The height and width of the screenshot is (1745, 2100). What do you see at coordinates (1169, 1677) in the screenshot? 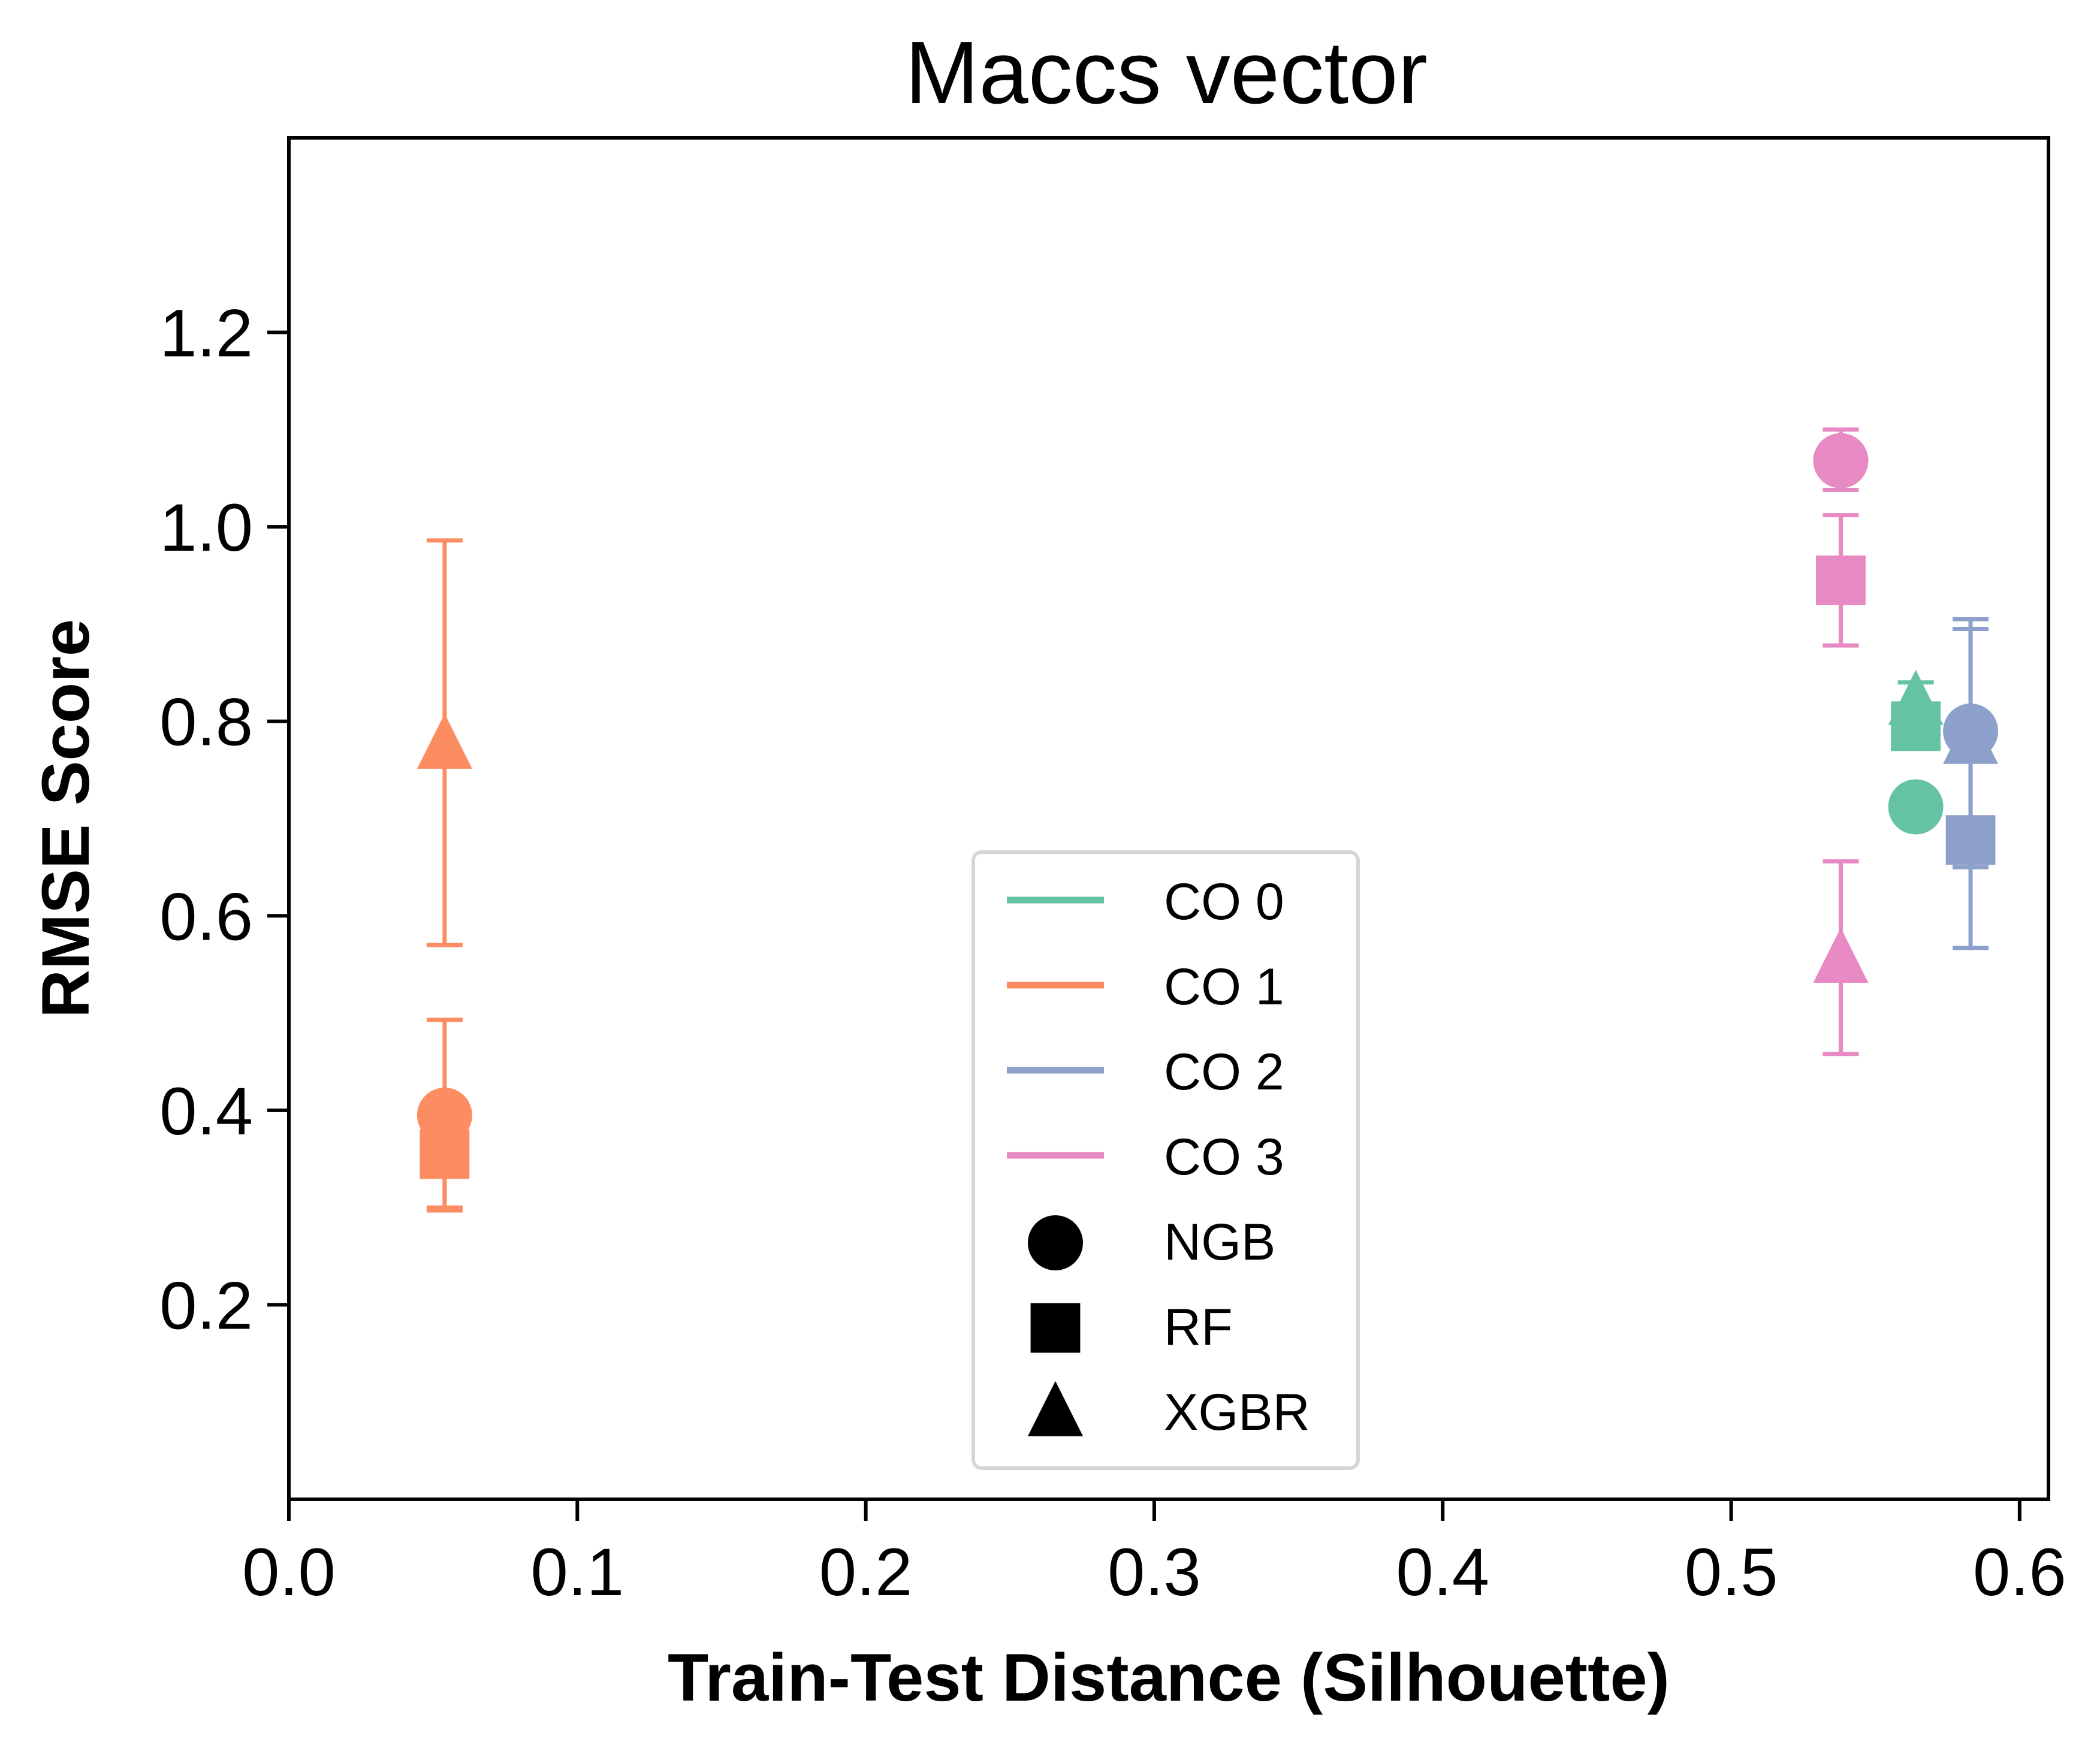
I see `x-axis-title: Train-Test Distance (Silhouette)` at bounding box center [1169, 1677].